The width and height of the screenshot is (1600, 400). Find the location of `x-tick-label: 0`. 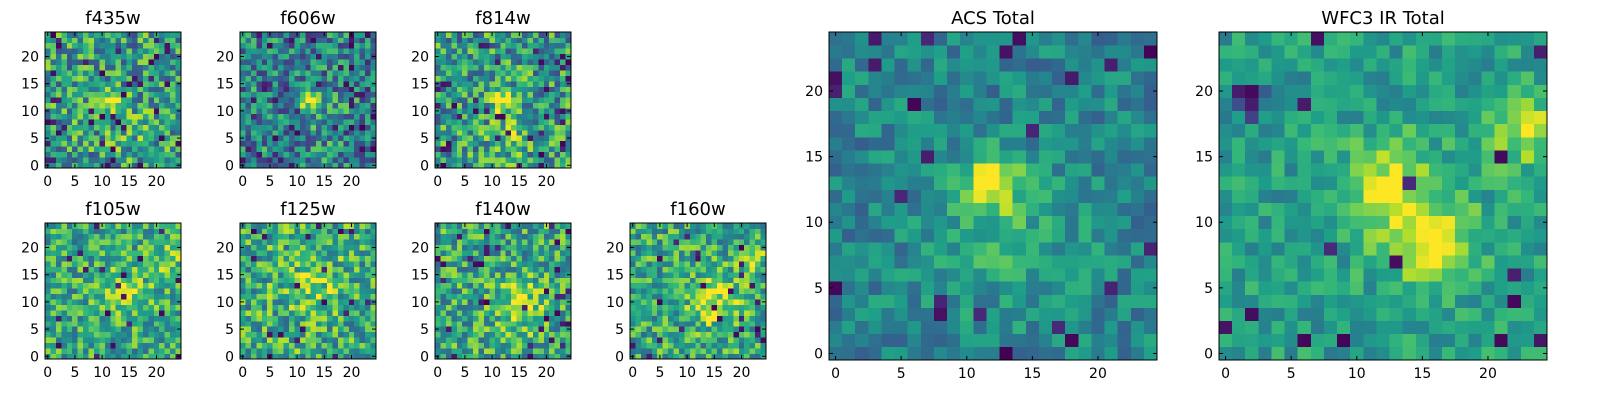

x-tick-label: 0 is located at coordinates (437, 182).